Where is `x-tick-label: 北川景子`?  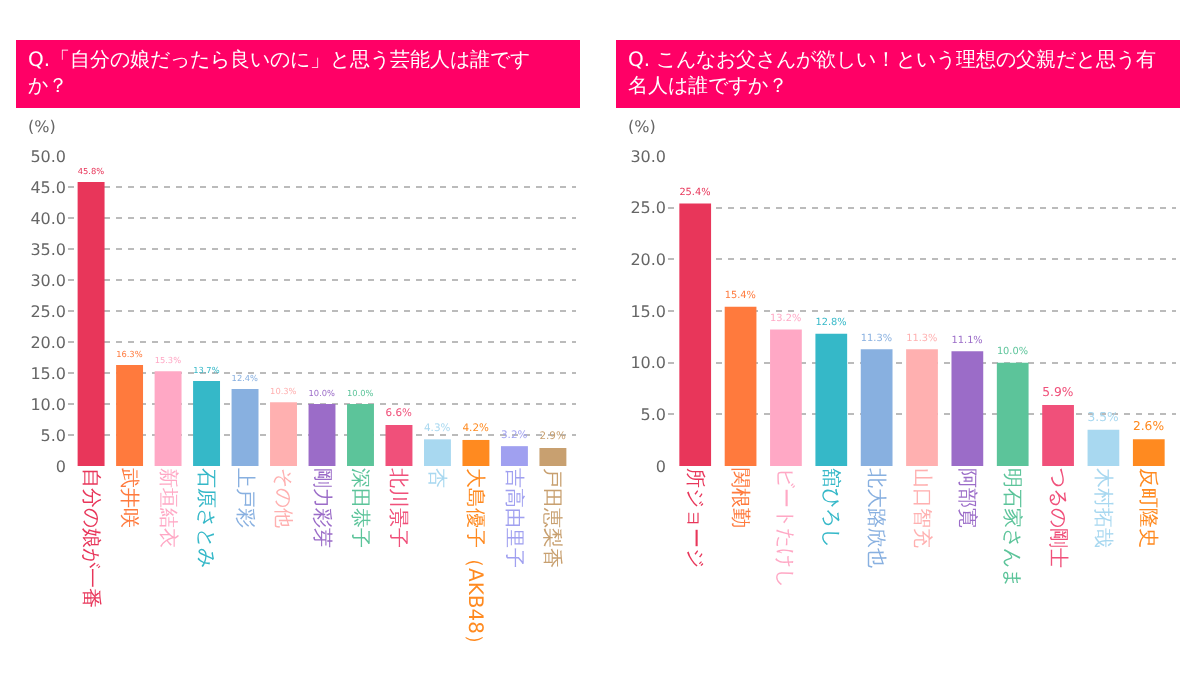
x-tick-label: 北川景子 is located at coordinates (398, 508).